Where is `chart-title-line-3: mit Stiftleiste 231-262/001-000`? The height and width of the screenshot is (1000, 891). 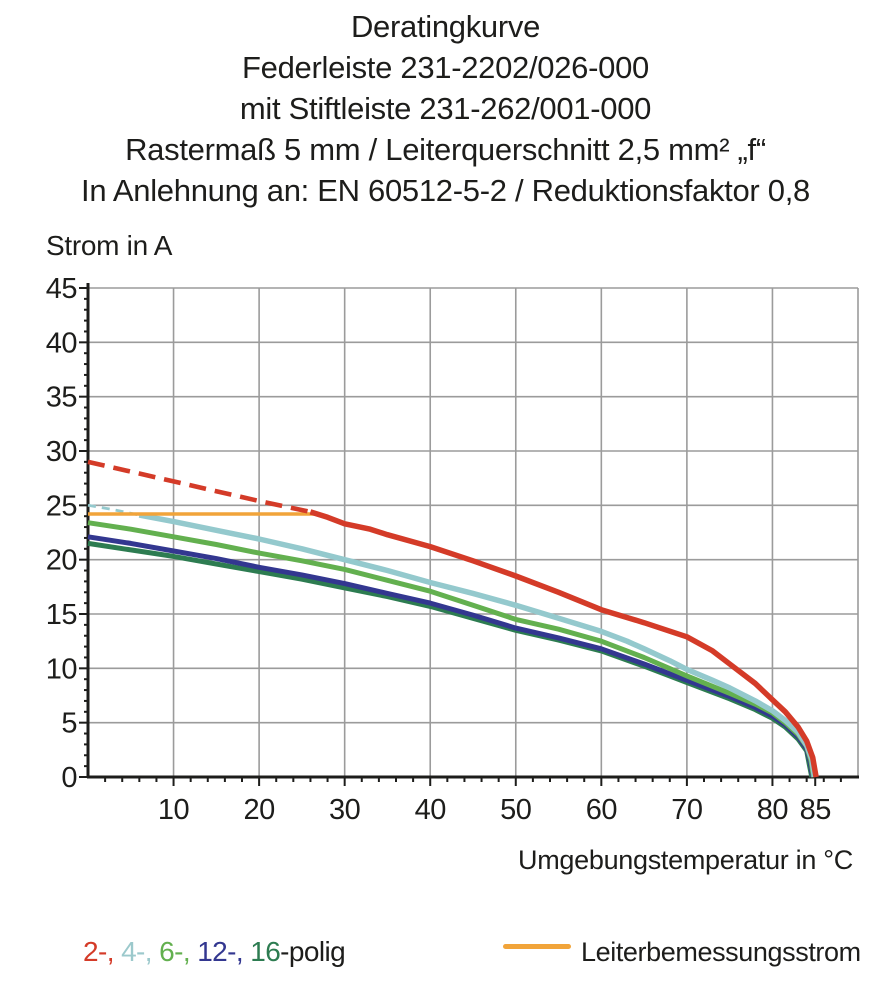
chart-title-line-3: mit Stiftleiste 231-262/001-000 is located at coordinates (445, 108).